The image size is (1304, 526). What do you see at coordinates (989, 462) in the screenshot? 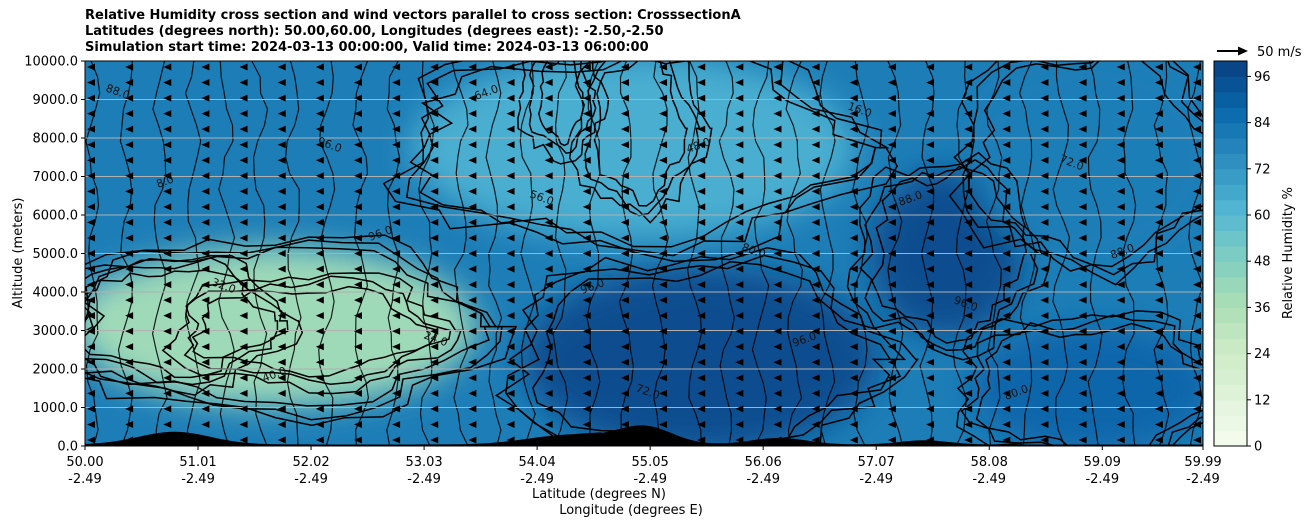
I see `x-tick-label-lat: 58.08` at bounding box center [989, 462].